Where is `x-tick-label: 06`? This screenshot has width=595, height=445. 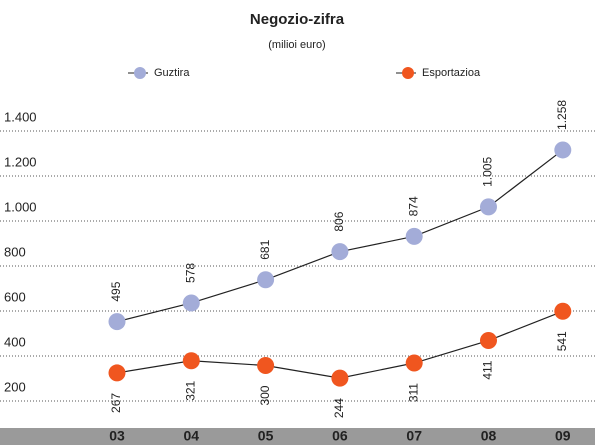 x-tick-label: 06 is located at coordinates (340, 436).